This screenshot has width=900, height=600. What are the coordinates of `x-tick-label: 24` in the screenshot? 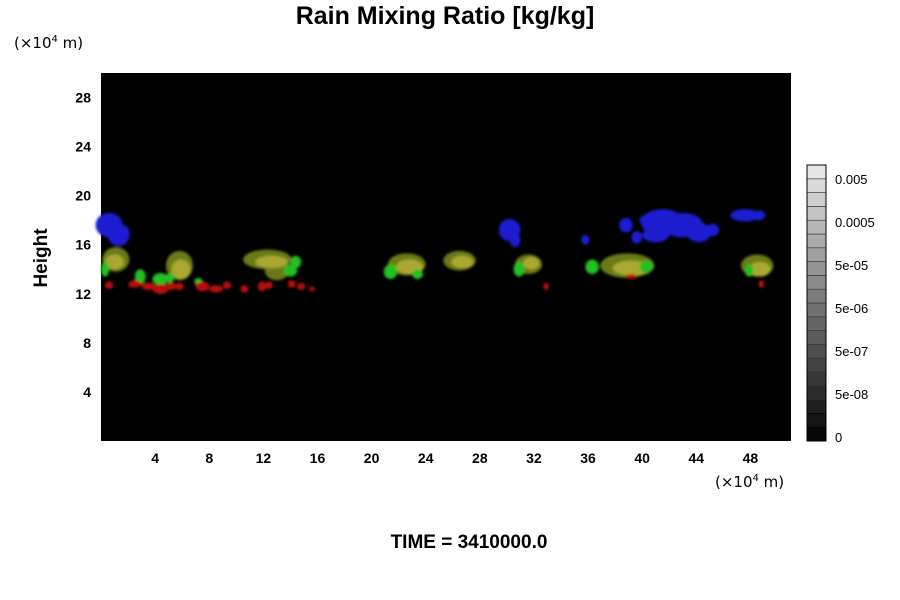 It's located at (426, 458).